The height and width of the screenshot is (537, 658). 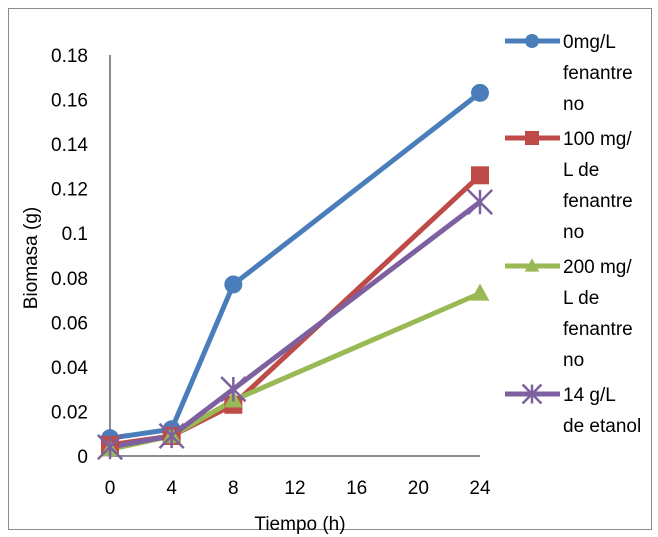 I want to click on y-tick-label: 0.1, so click(x=75, y=234).